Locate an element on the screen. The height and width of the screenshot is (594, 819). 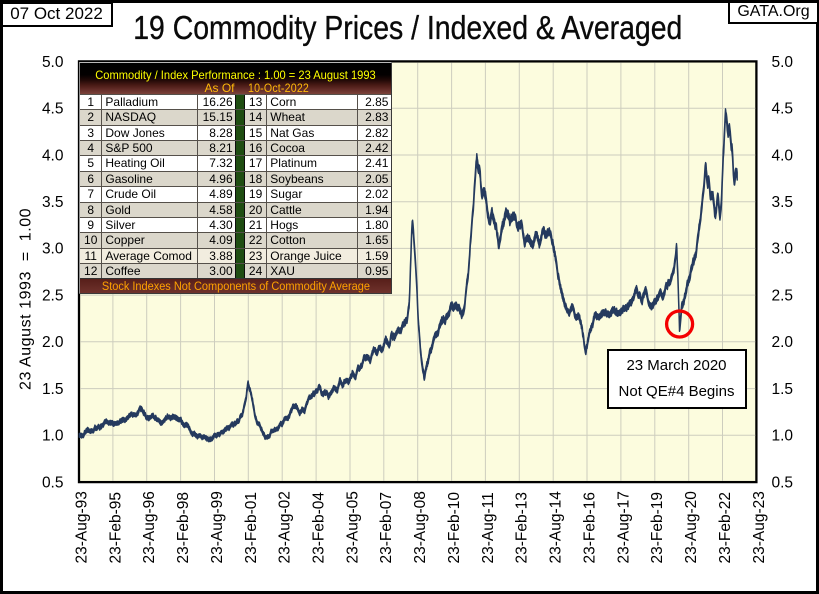
svg-text: 23-Aug-17 is located at coordinates (623, 527).